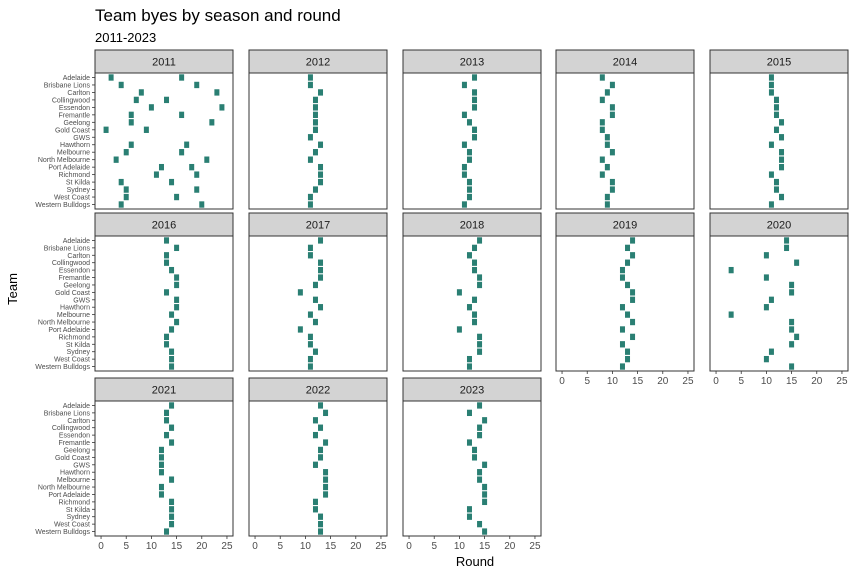  What do you see at coordinates (72, 198) in the screenshot?
I see `y-tick-label: West Coast` at bounding box center [72, 198].